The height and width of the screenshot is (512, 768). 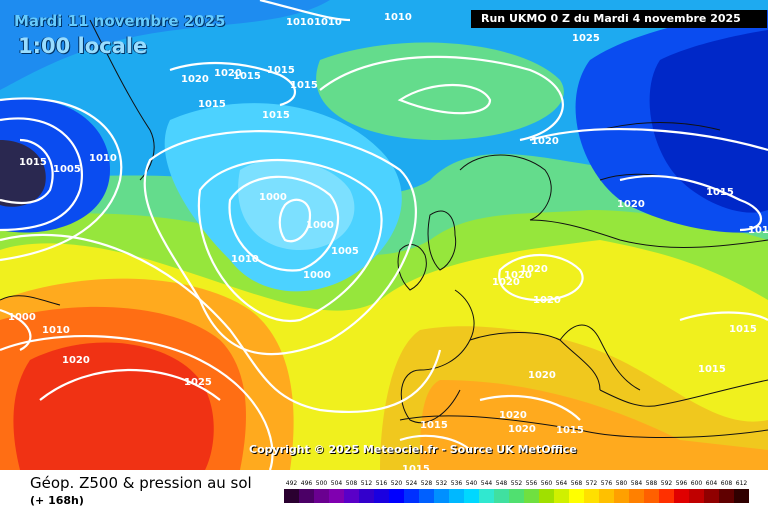 I want to click on scale-tick-label: 572, so click(x=592, y=483).